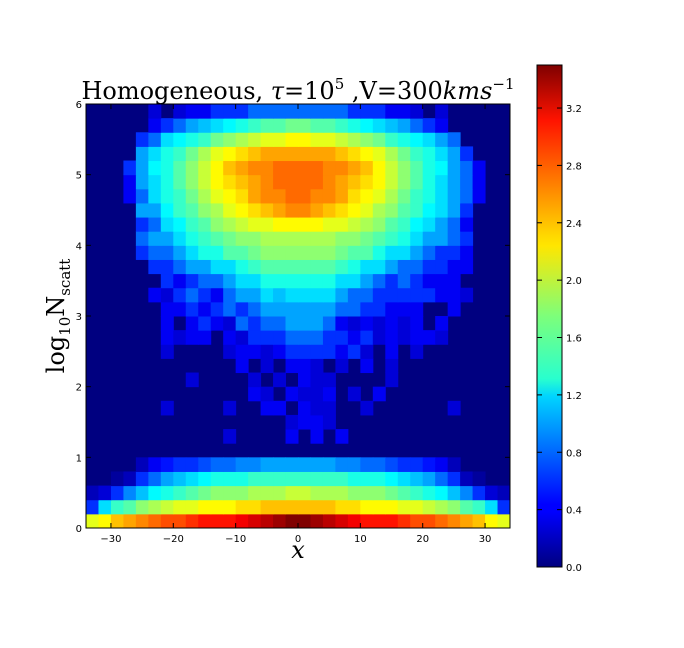 The width and height of the screenshot is (684, 648). What do you see at coordinates (574, 339) in the screenshot?
I see `colorbar-tick-label: 1.6` at bounding box center [574, 339].